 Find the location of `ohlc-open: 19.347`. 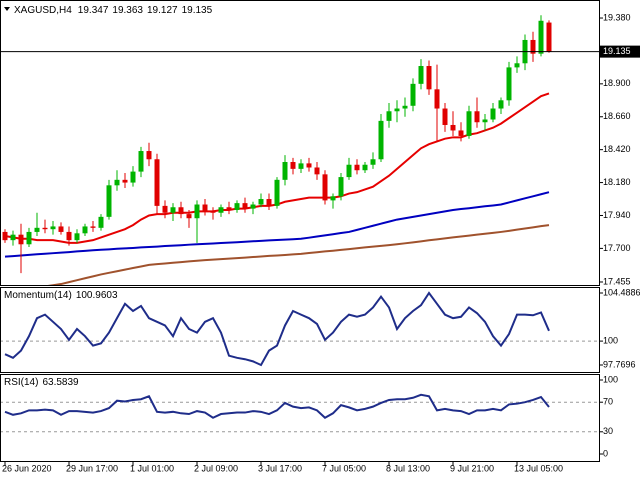

ohlc-open: 19.347 is located at coordinates (93, 10).